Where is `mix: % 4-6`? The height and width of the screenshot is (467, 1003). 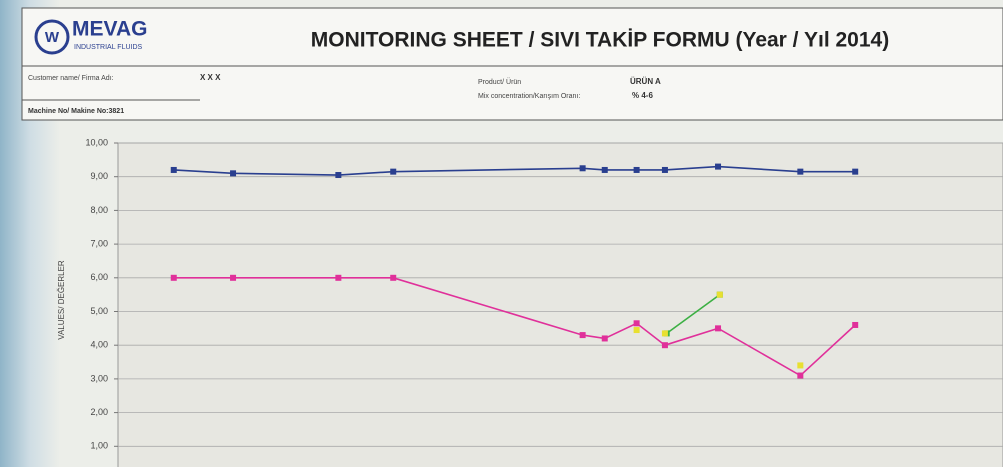 mix: % 4-6 is located at coordinates (642, 95).